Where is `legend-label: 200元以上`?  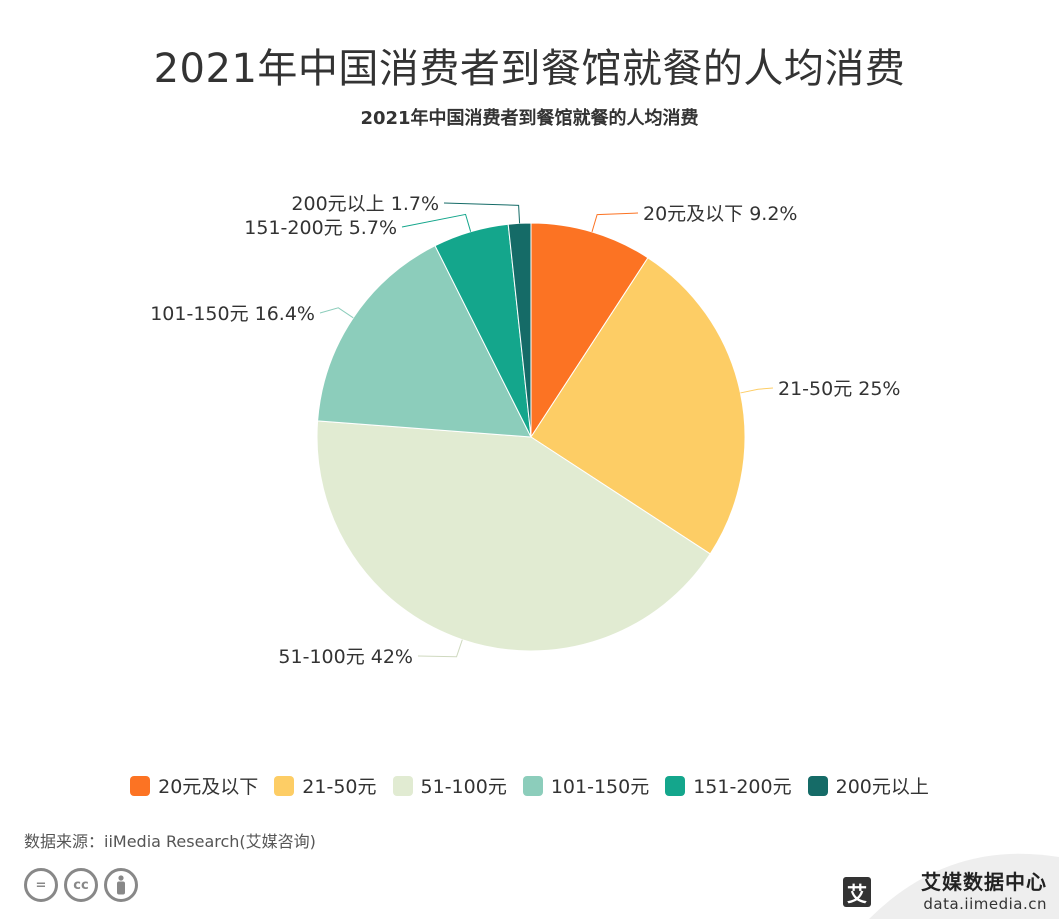
legend-label: 200元以上 is located at coordinates (882, 787).